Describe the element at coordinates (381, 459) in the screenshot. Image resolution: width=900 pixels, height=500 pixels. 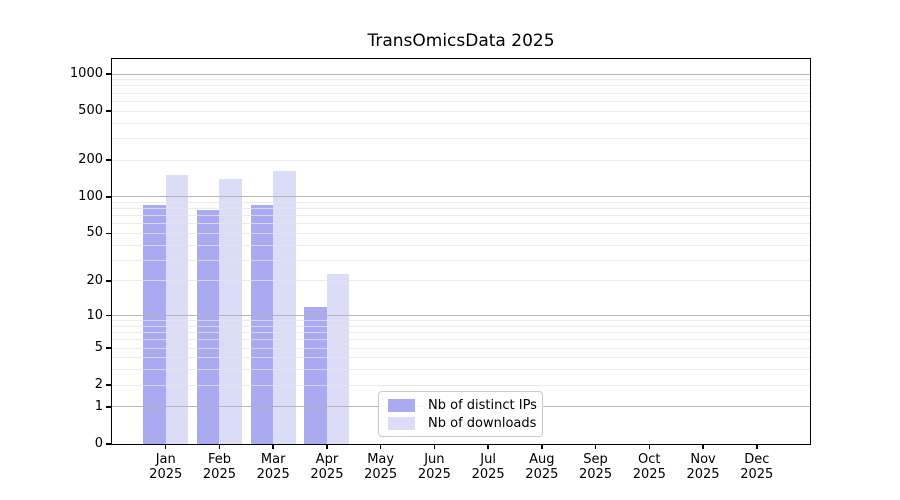
I see `x-tick-label-line: May` at that location.